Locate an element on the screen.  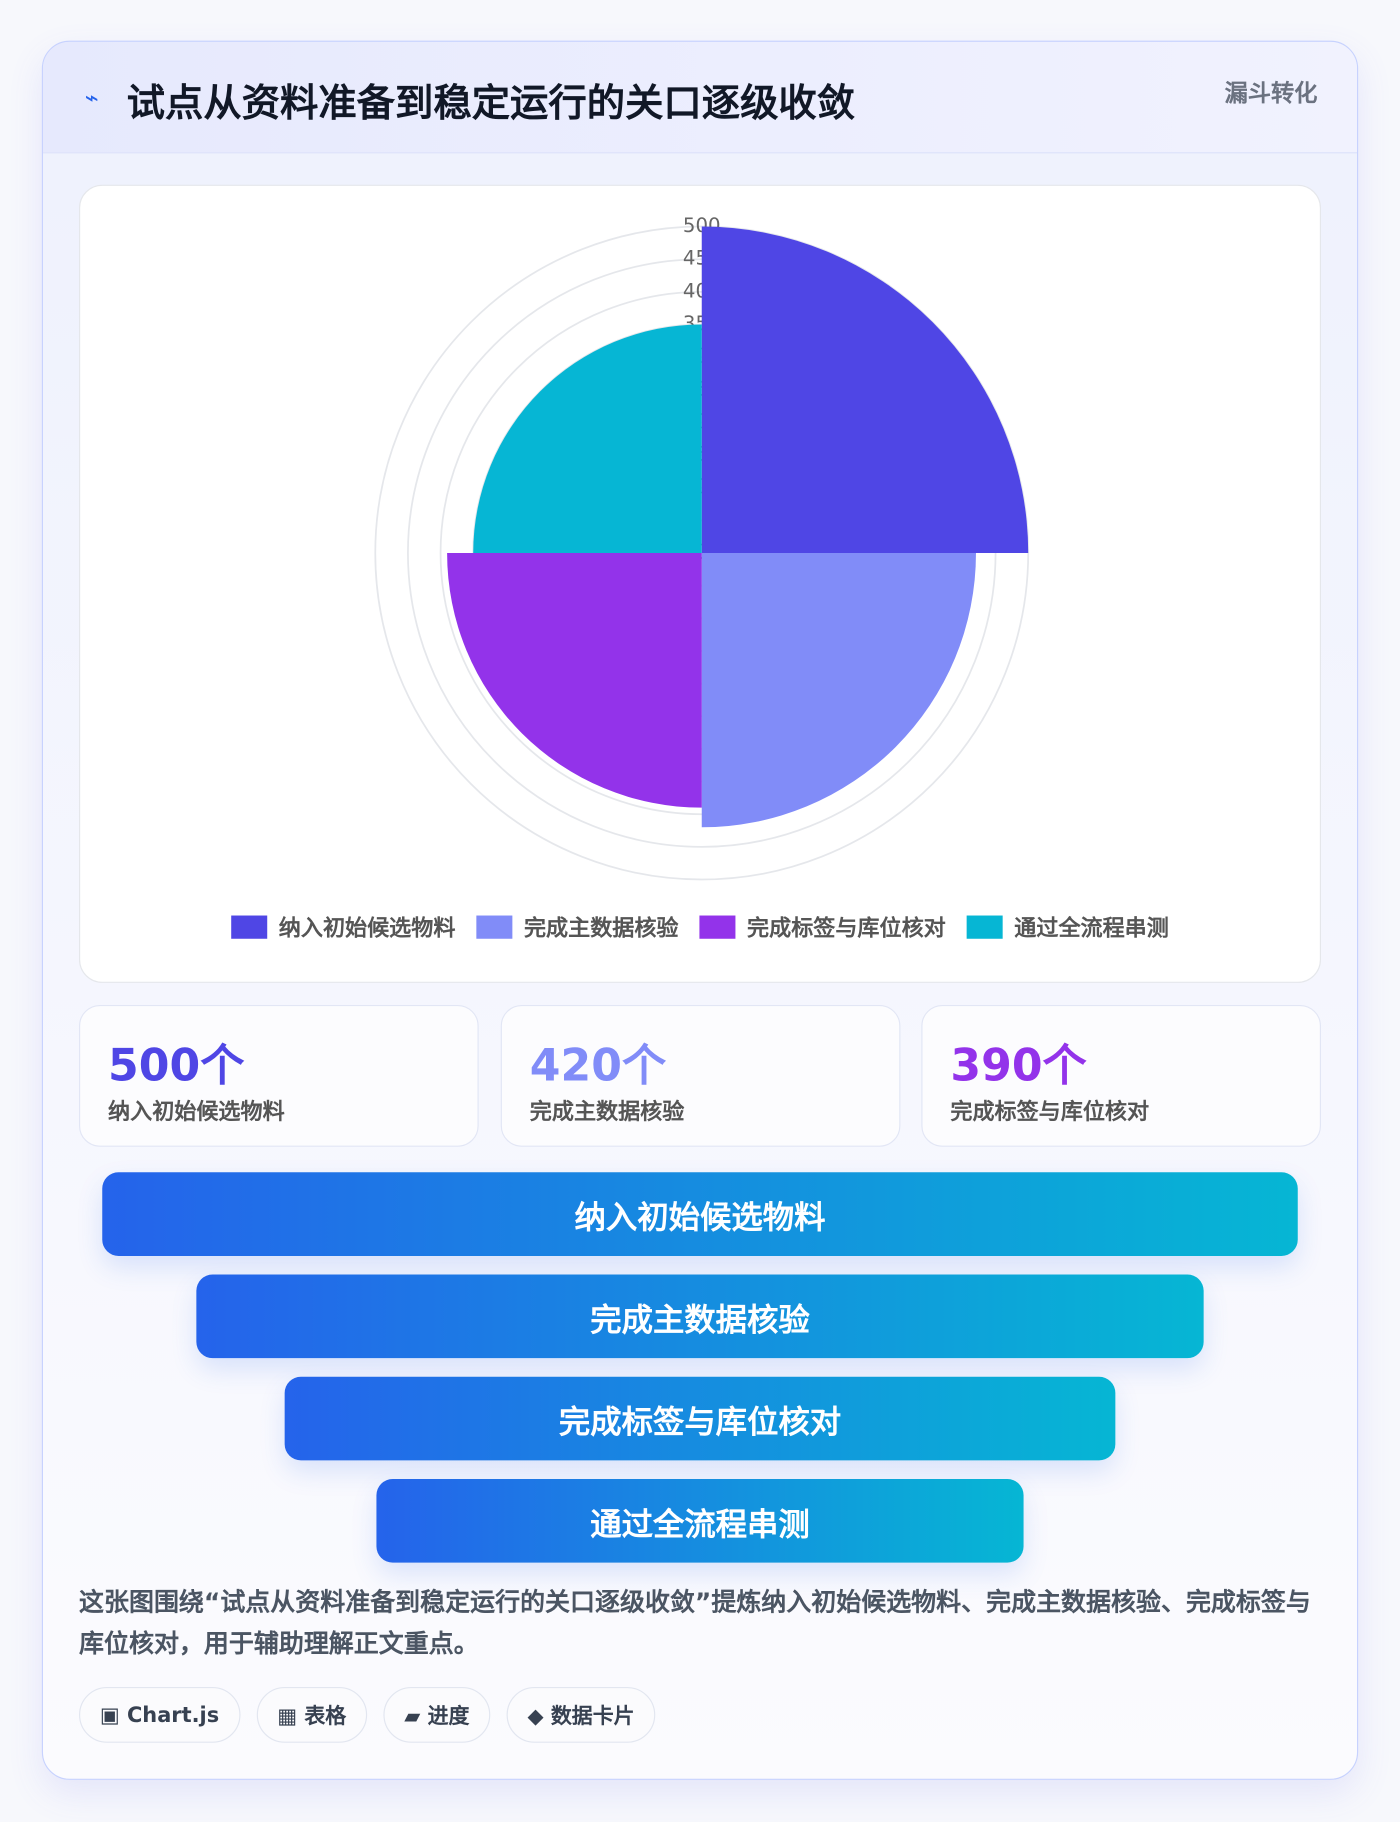
tags: ▣ Chart.js ▦ 表格 ▰ 进度 ◆ 数据卡片 is located at coordinates (367, 1714).